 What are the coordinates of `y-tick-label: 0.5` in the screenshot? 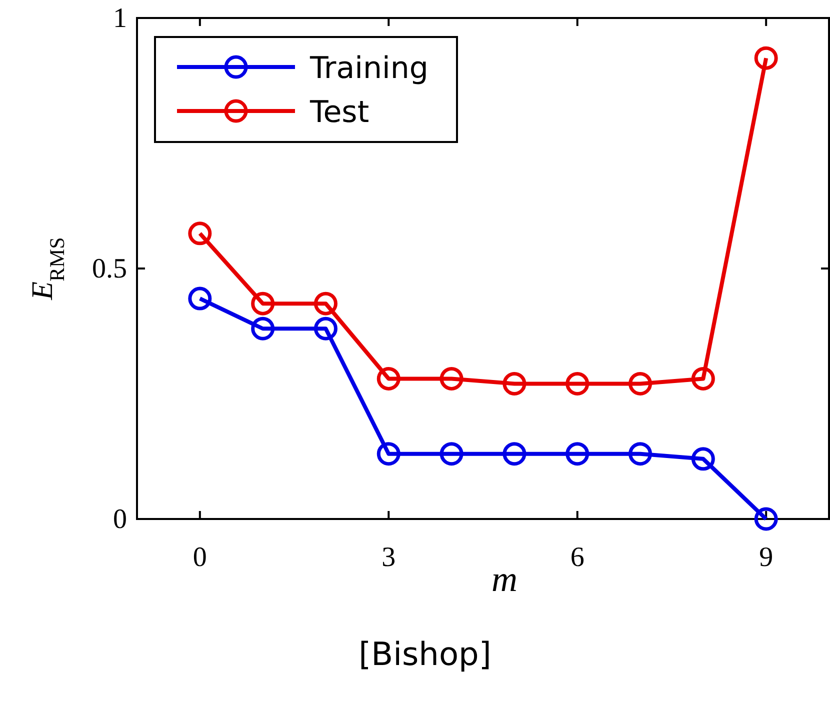 It's located at (109, 269).